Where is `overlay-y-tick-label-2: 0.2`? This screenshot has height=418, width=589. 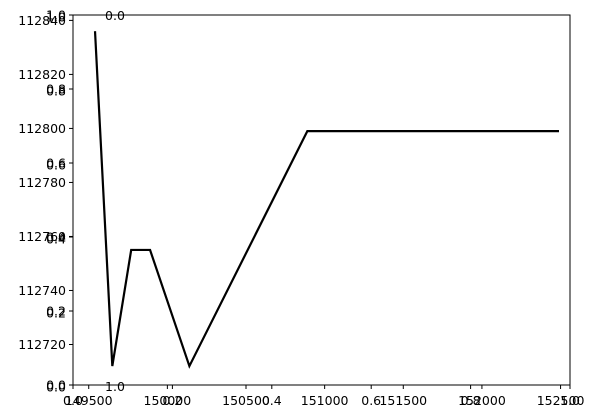
overlay-y-tick-label-2: 0.2 is located at coordinates (56, 313).